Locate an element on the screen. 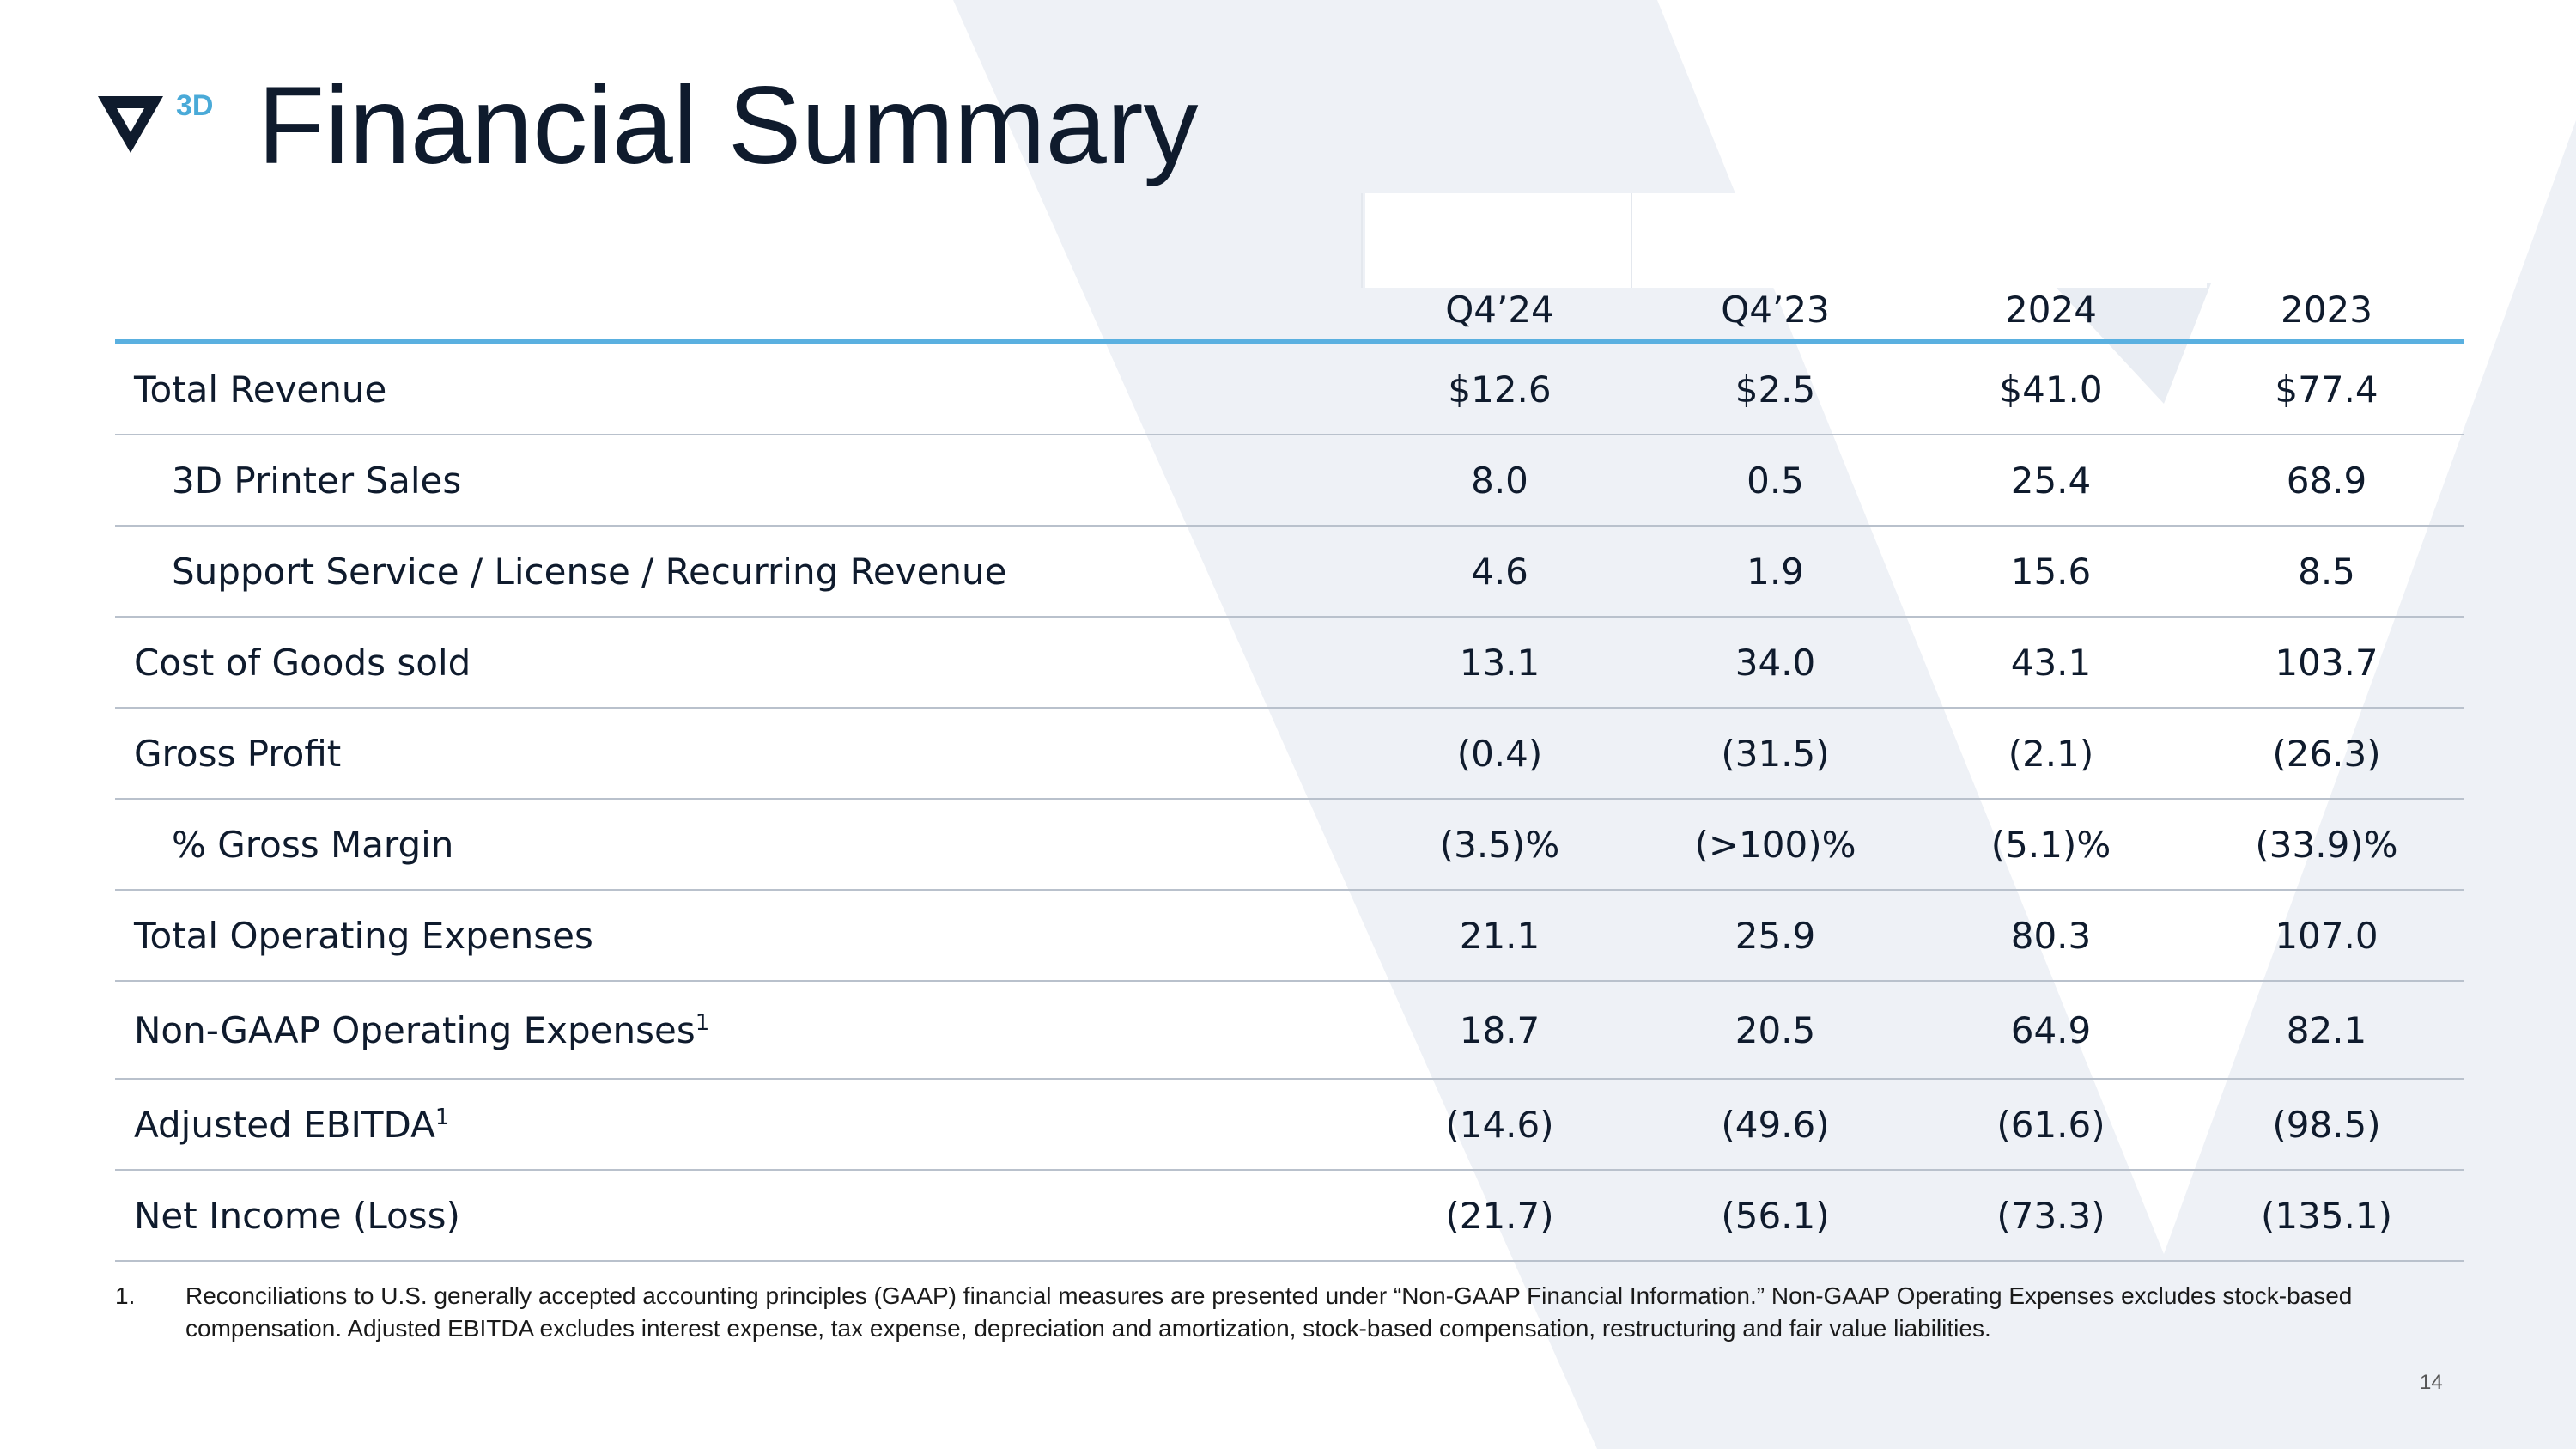 The width and height of the screenshot is (2576, 1449). cell-value: 43.1 is located at coordinates (2051, 663).